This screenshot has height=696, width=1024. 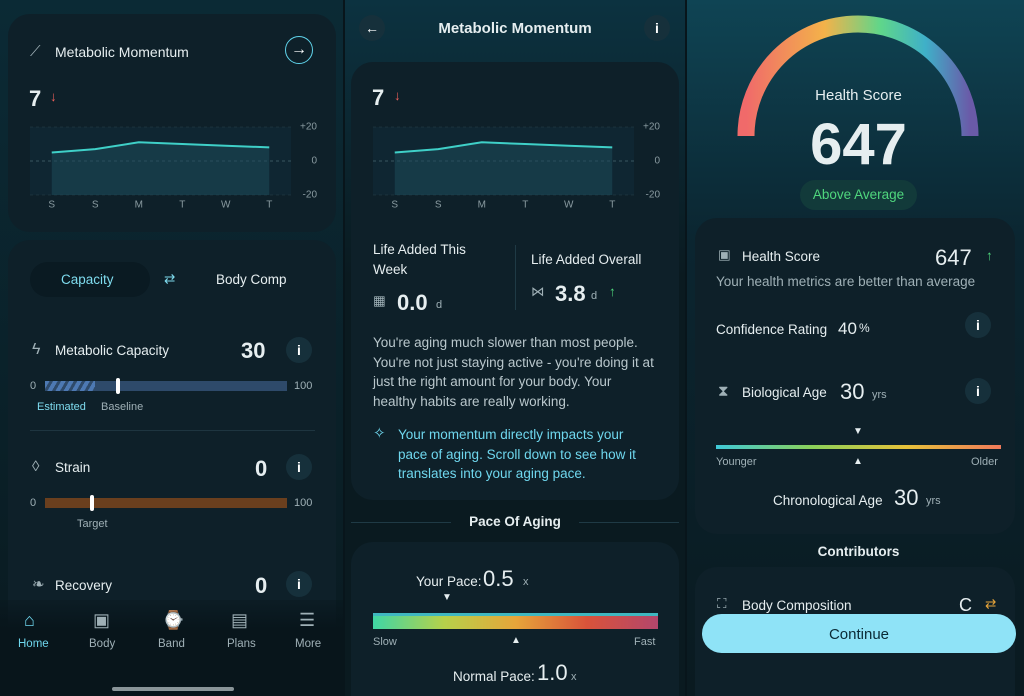 I want to click on nav-label: Home, so click(x=33, y=644).